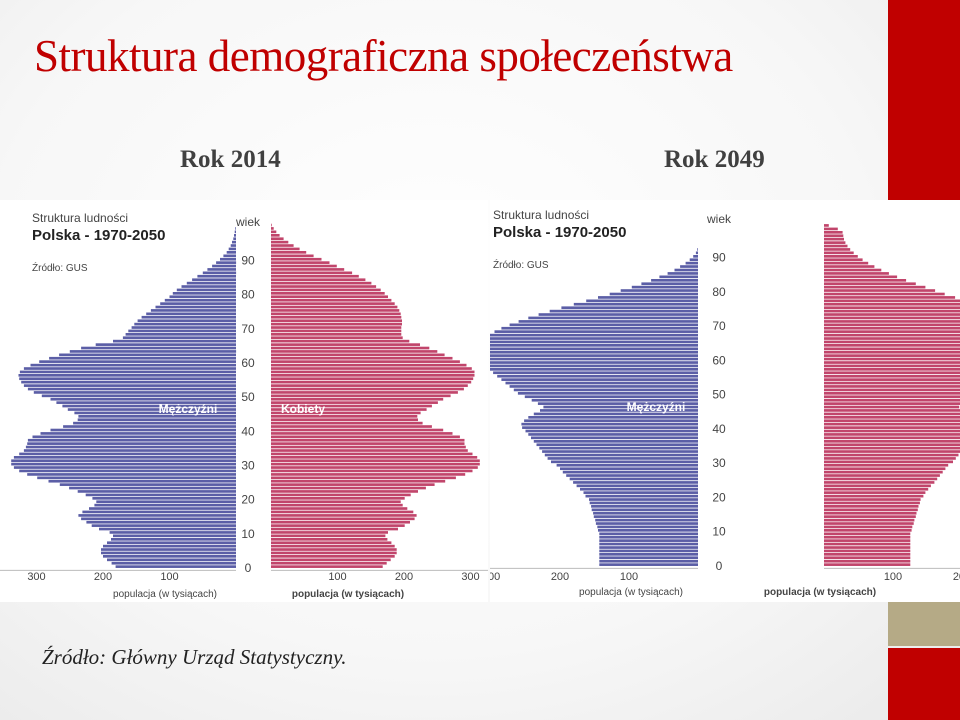 Image resolution: width=960 pixels, height=720 pixels. What do you see at coordinates (656, 407) in the screenshot?
I see `series-label-men: Mężczyźni` at bounding box center [656, 407].